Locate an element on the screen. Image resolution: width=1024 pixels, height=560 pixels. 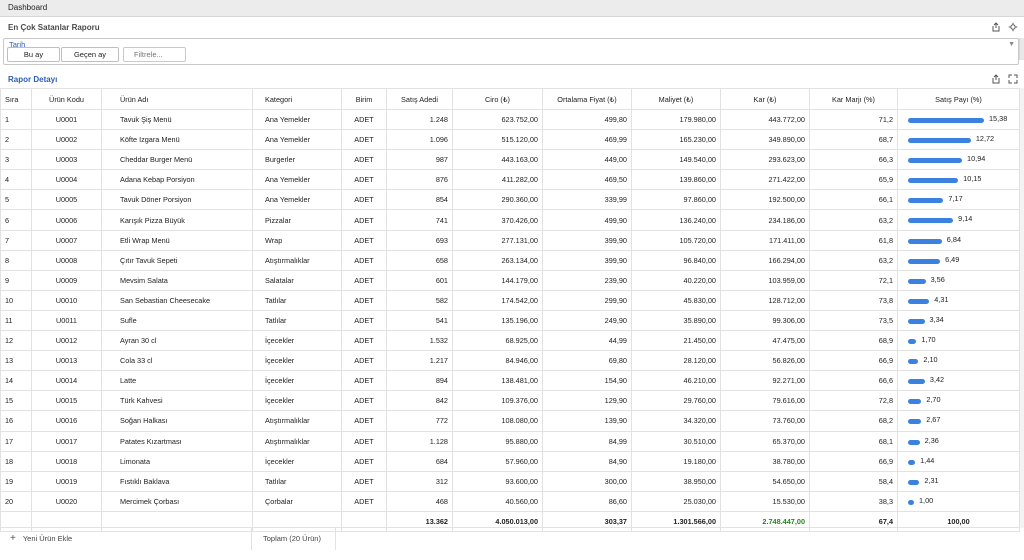
share-cell: 3,34 is located at coordinates (958, 320).